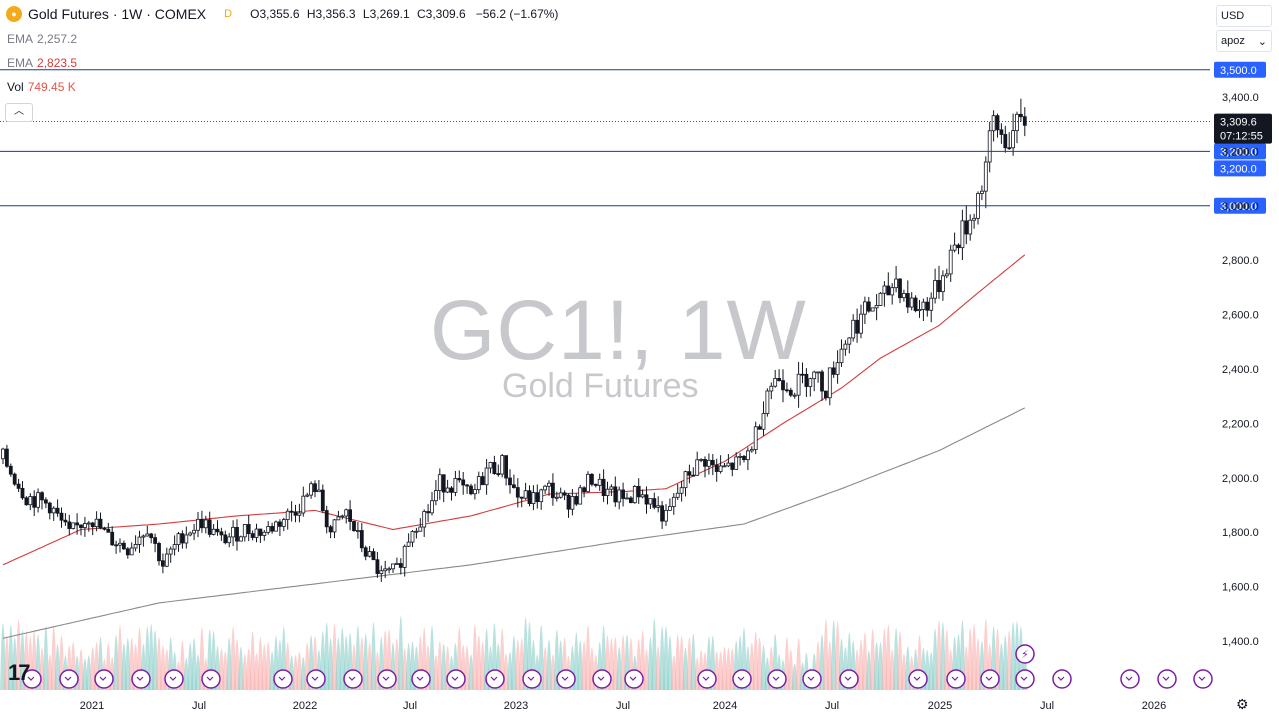 This screenshot has width=1279, height=717. What do you see at coordinates (19, 672) in the screenshot?
I see `tradingview-logo: 17` at bounding box center [19, 672].